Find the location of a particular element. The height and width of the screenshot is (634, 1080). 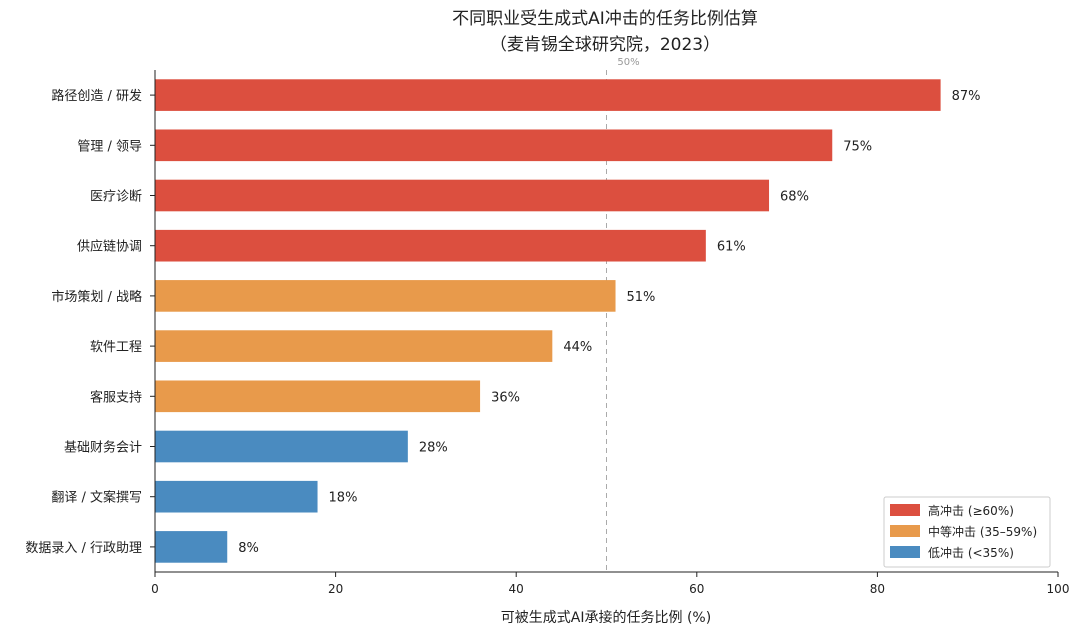

chart-subtitle: （麦肯锡全球研究院，2023） is located at coordinates (605, 45).